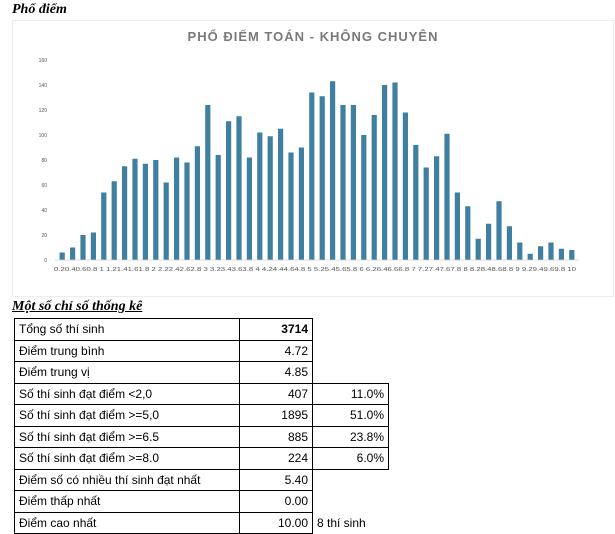  Describe the element at coordinates (83, 247) in the screenshot. I see `bar-0.6` at that location.